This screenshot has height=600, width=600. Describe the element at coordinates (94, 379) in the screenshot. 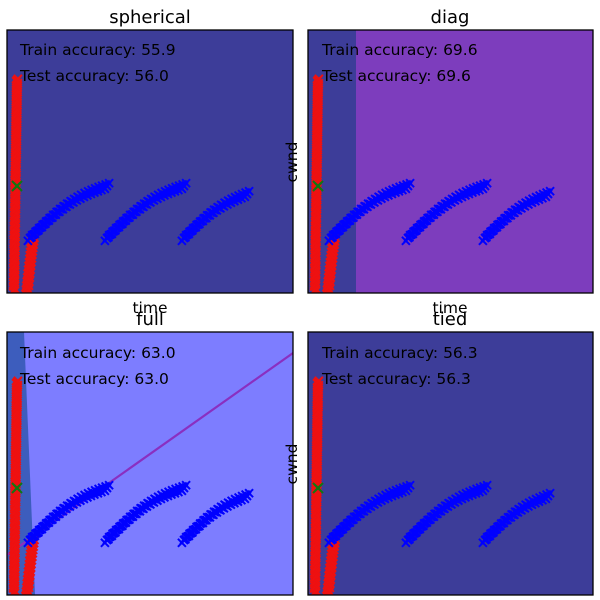

I see `test-accuracy-text: Test accuracy: 63.0` at that location.